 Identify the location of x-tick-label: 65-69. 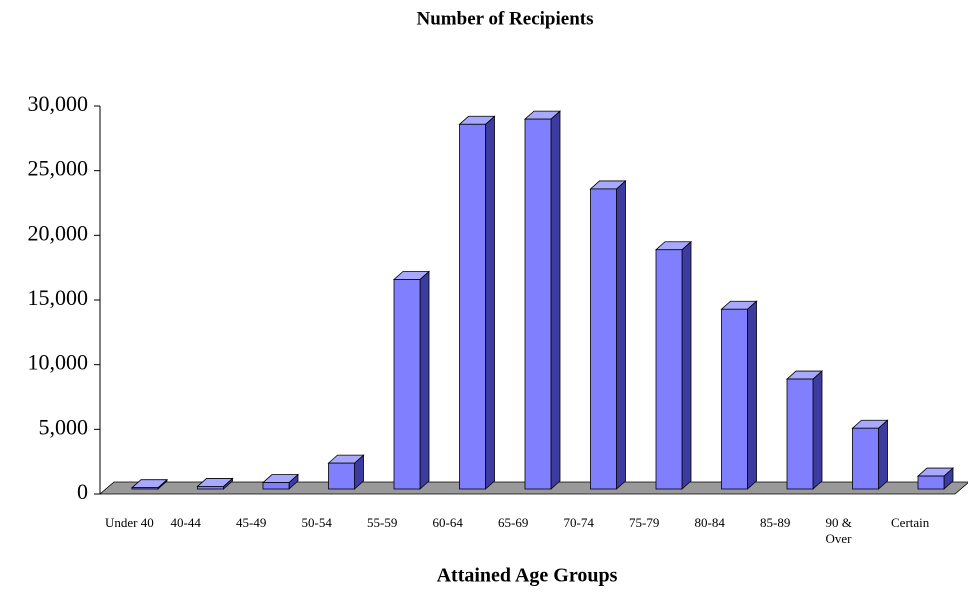
(513, 522).